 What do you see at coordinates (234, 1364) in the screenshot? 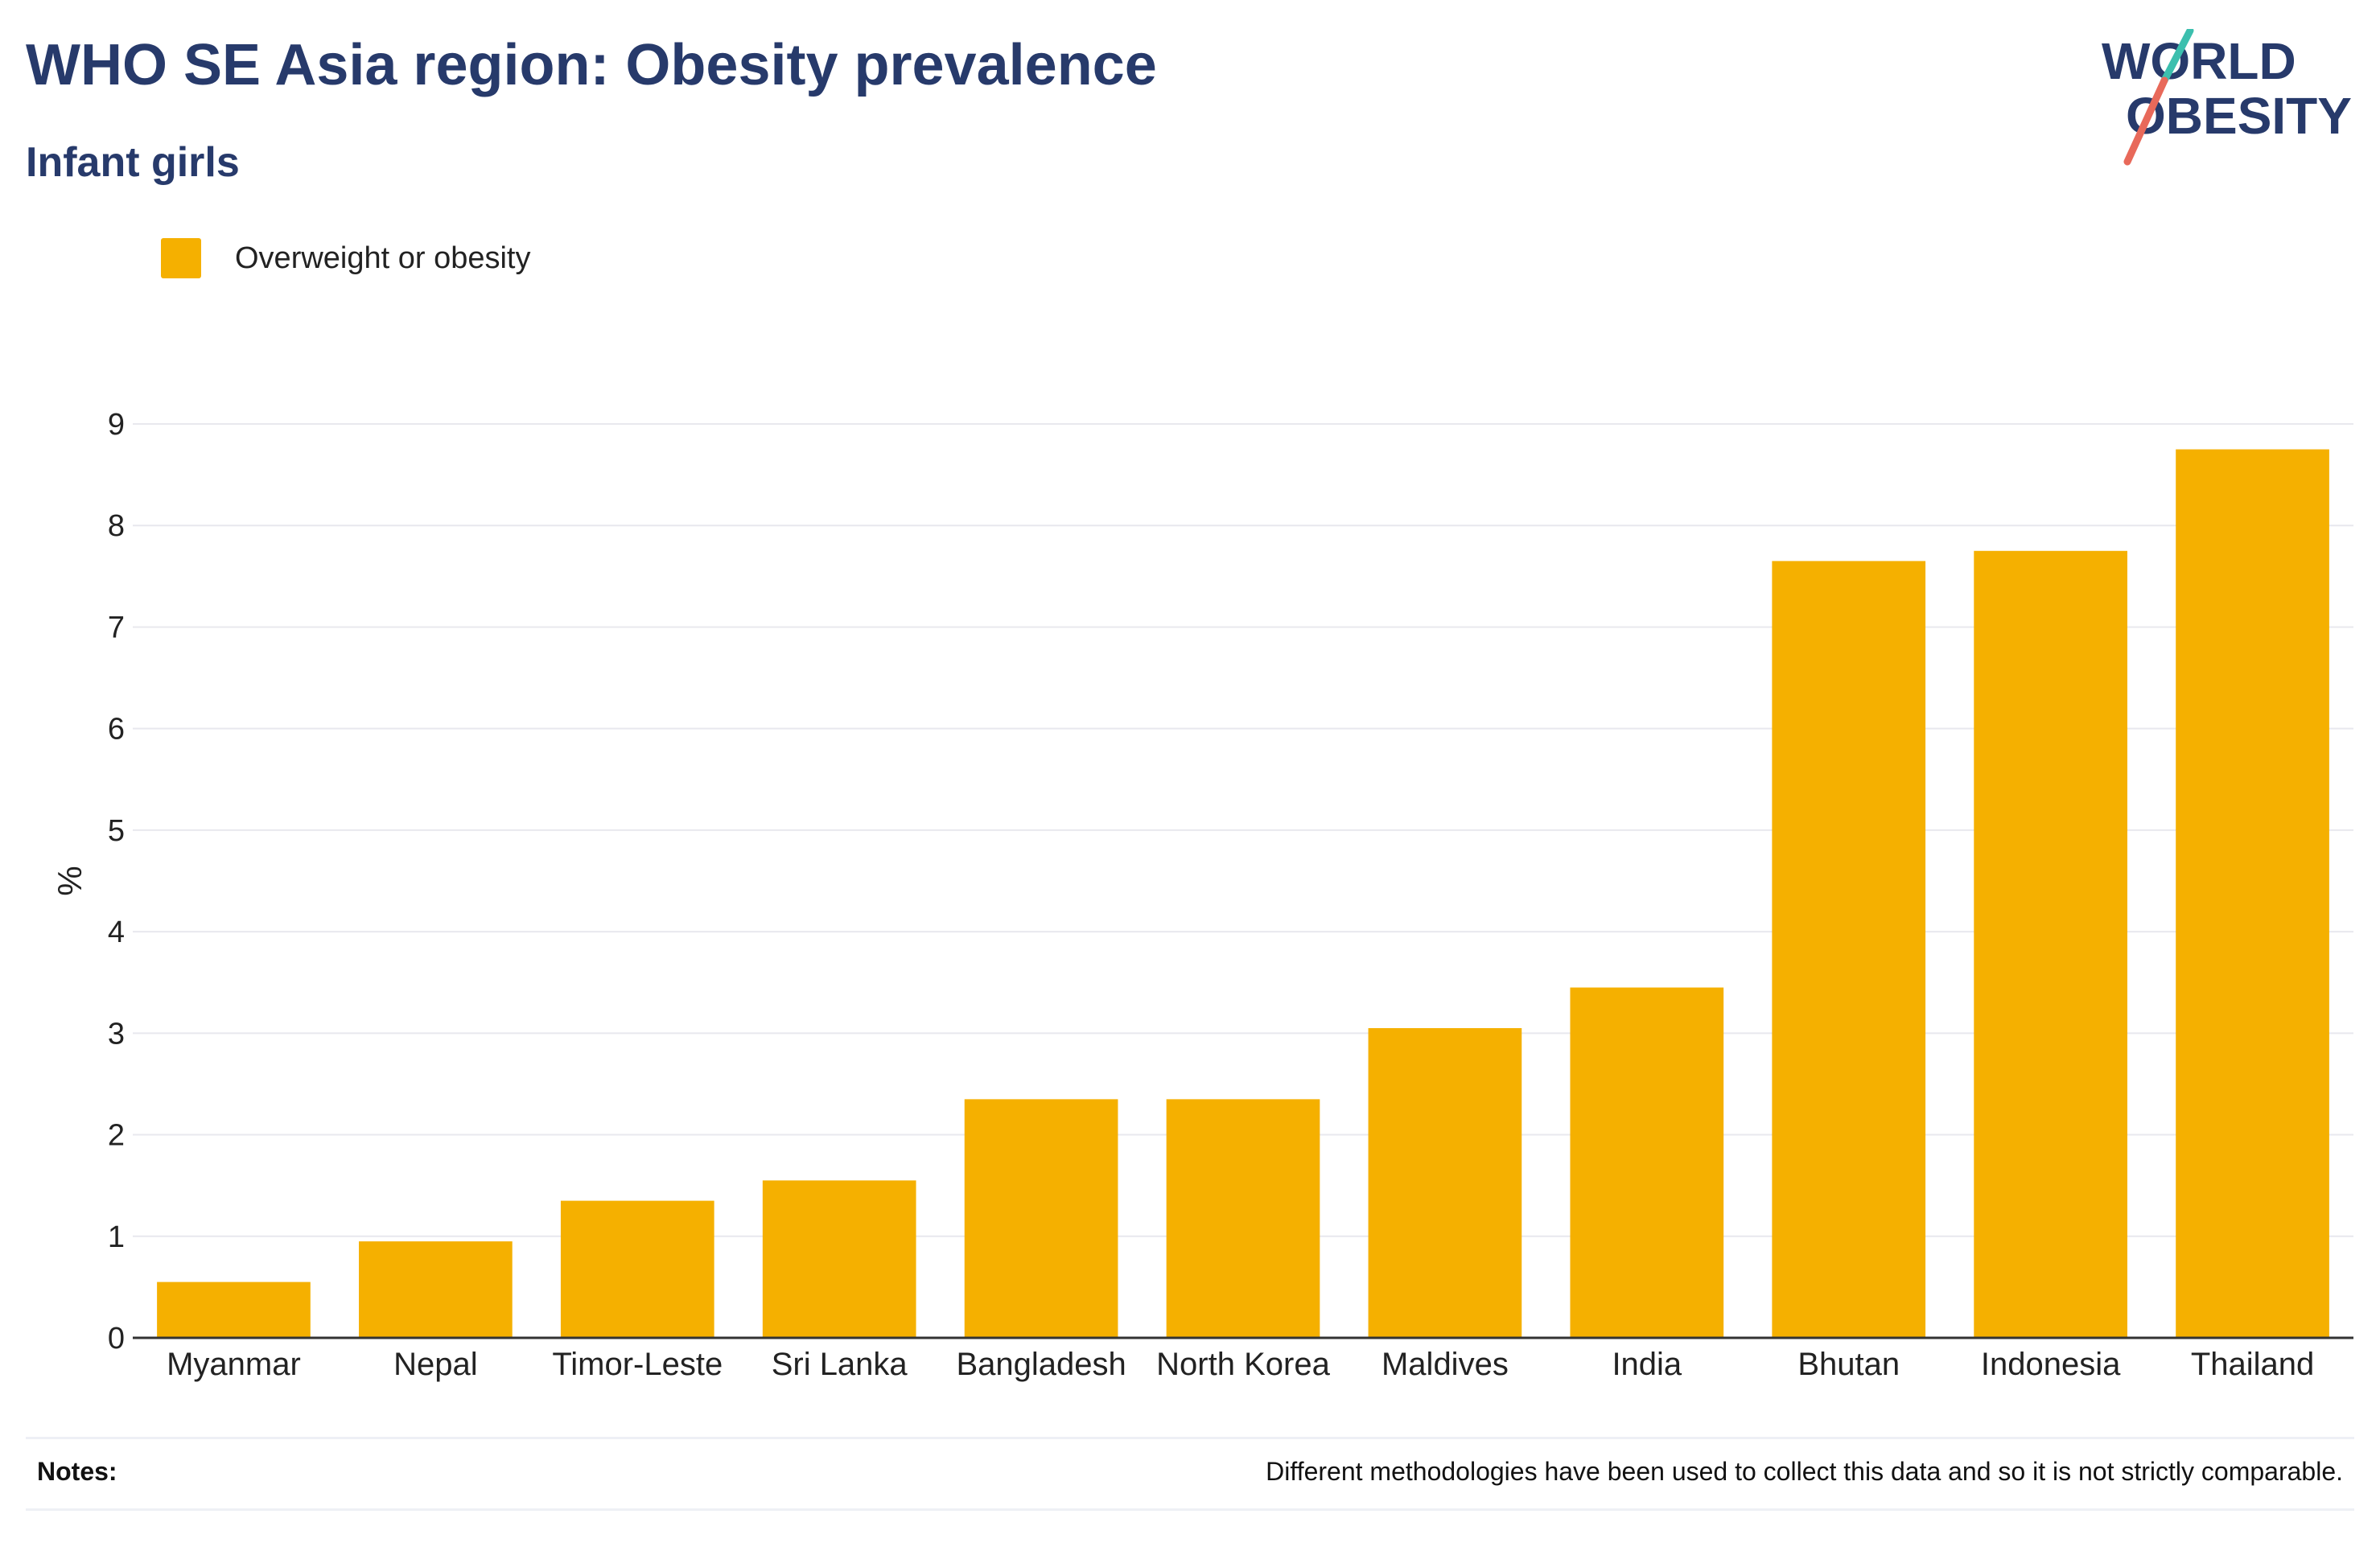
I see `x-tick-label: Myanmar` at bounding box center [234, 1364].